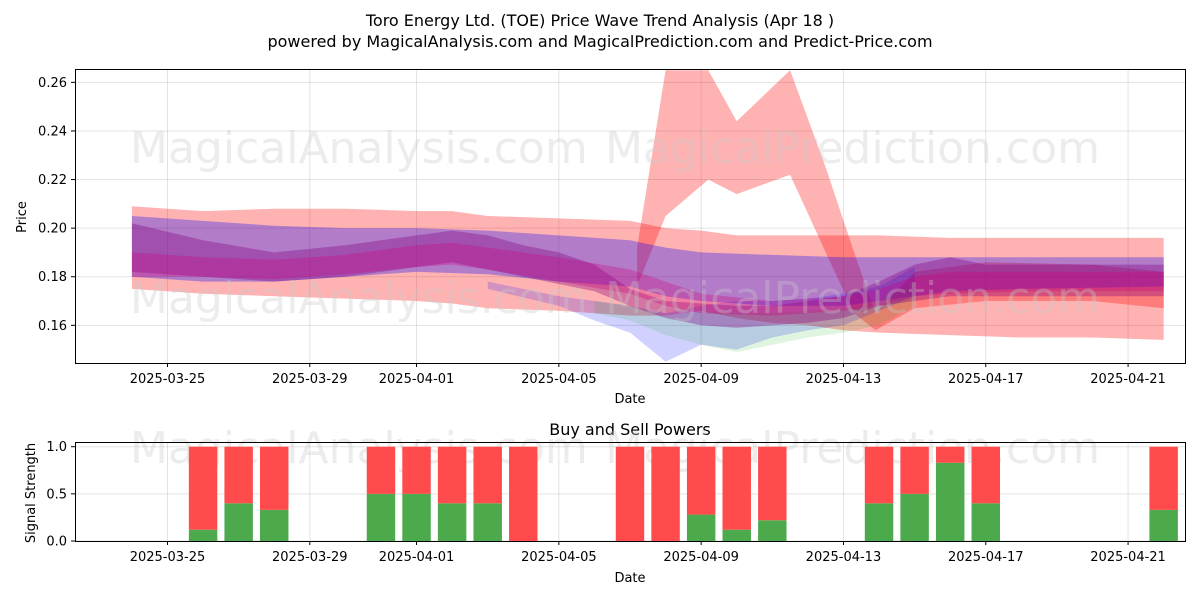  I want to click on signal-y-tick-label: 0.0, so click(56, 542).